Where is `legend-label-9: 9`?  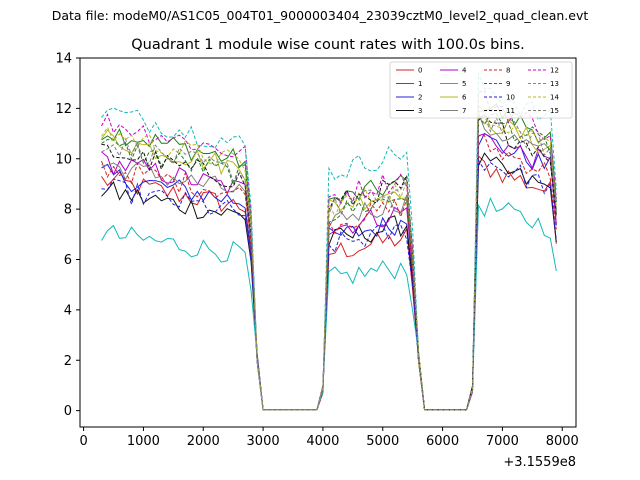
legend-label-9: 9 is located at coordinates (508, 84).